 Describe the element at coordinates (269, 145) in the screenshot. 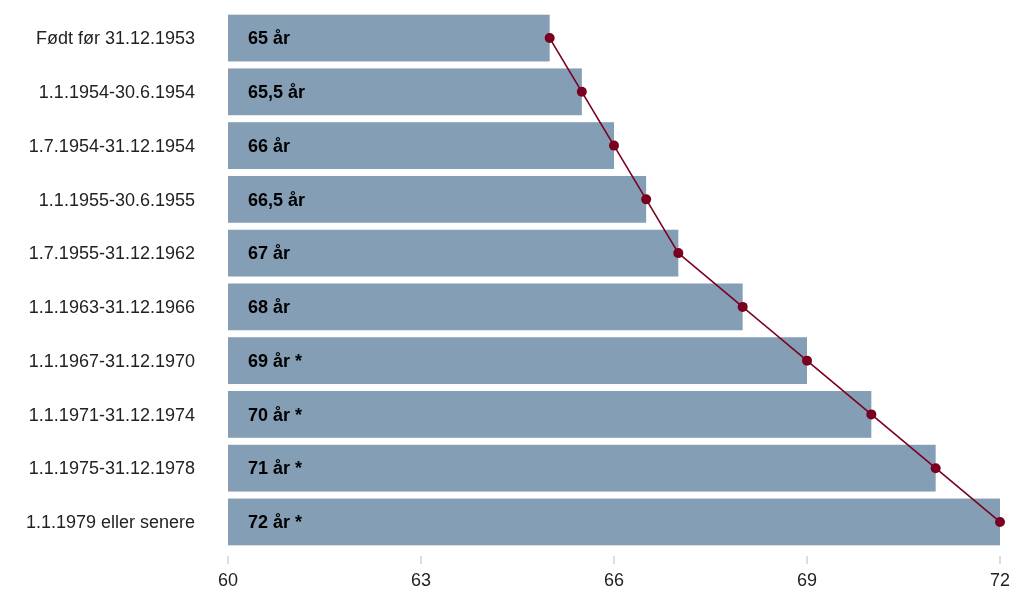

I see `data-label: 66 år` at that location.